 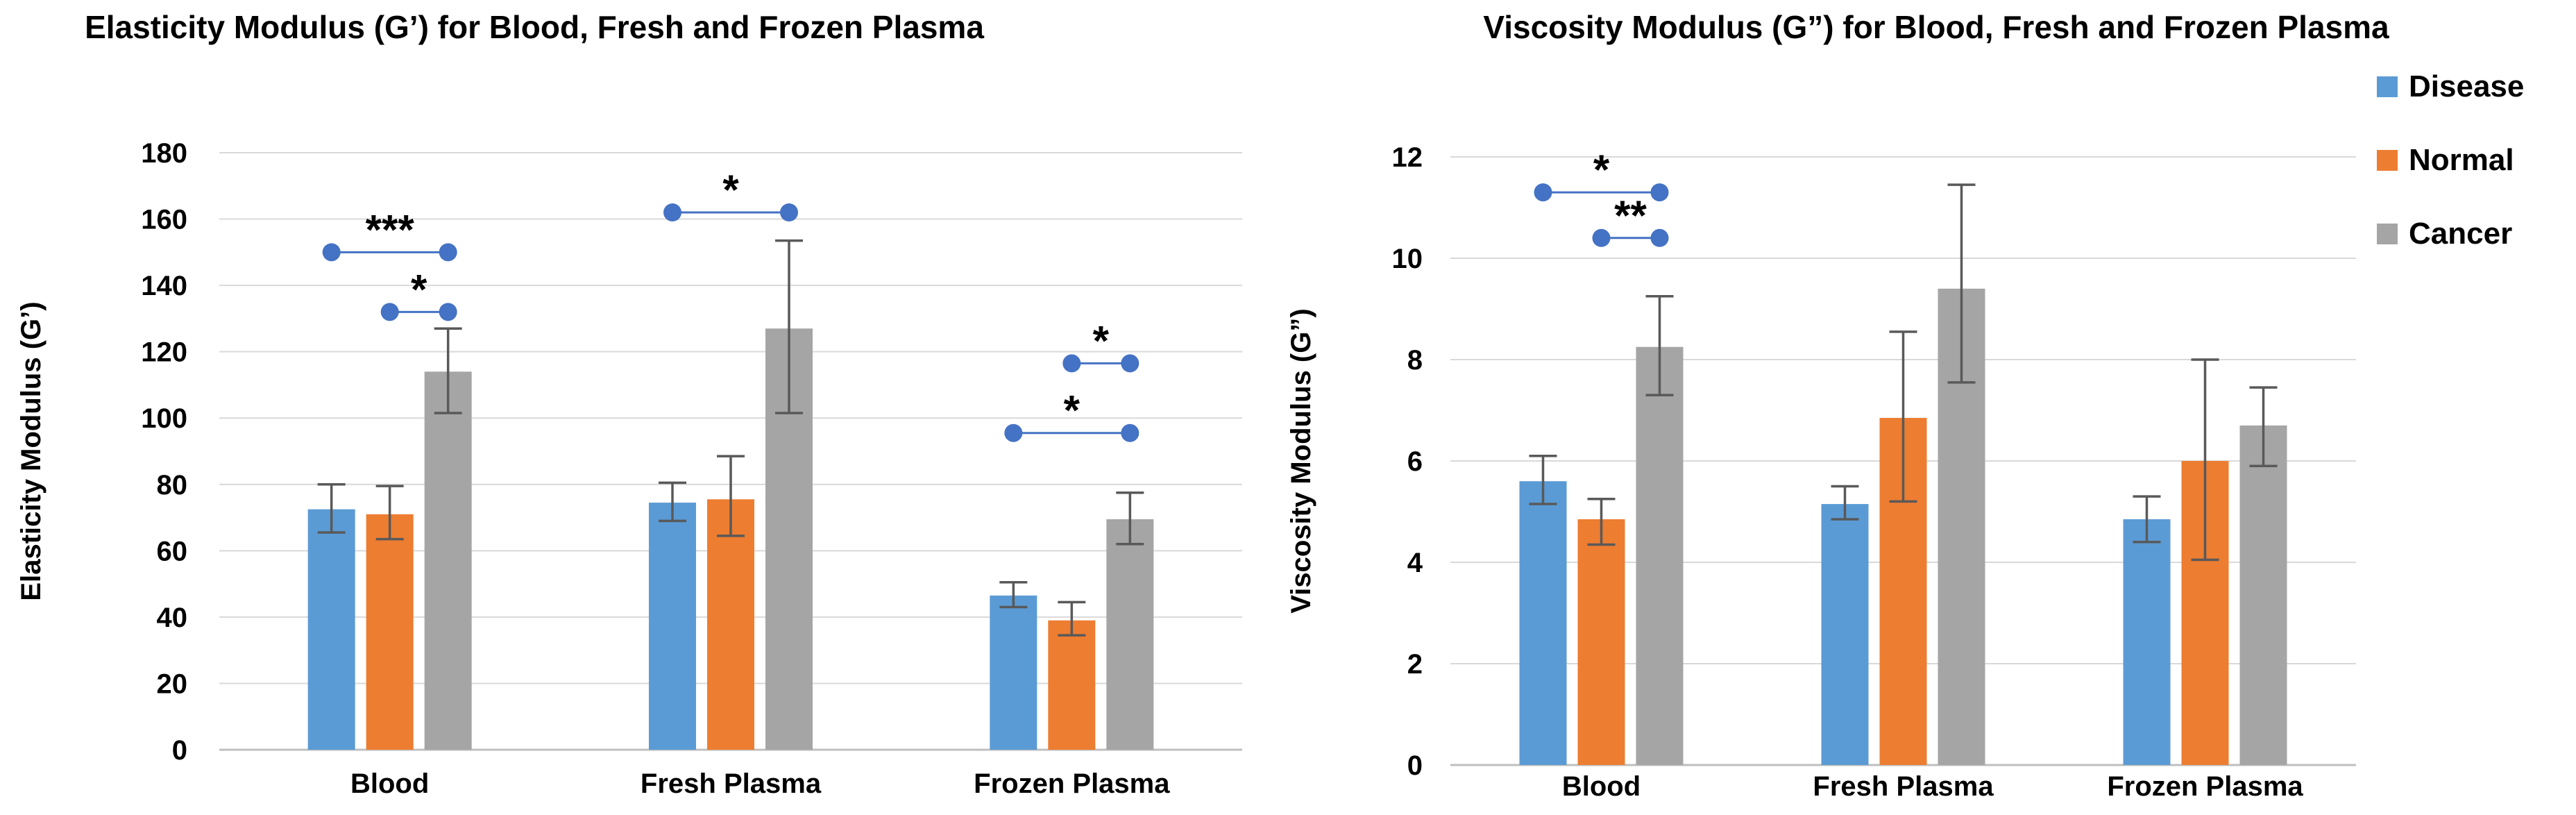 What do you see at coordinates (789, 212) in the screenshot?
I see `elasticity-significance-bracket-2-dot-right` at bounding box center [789, 212].